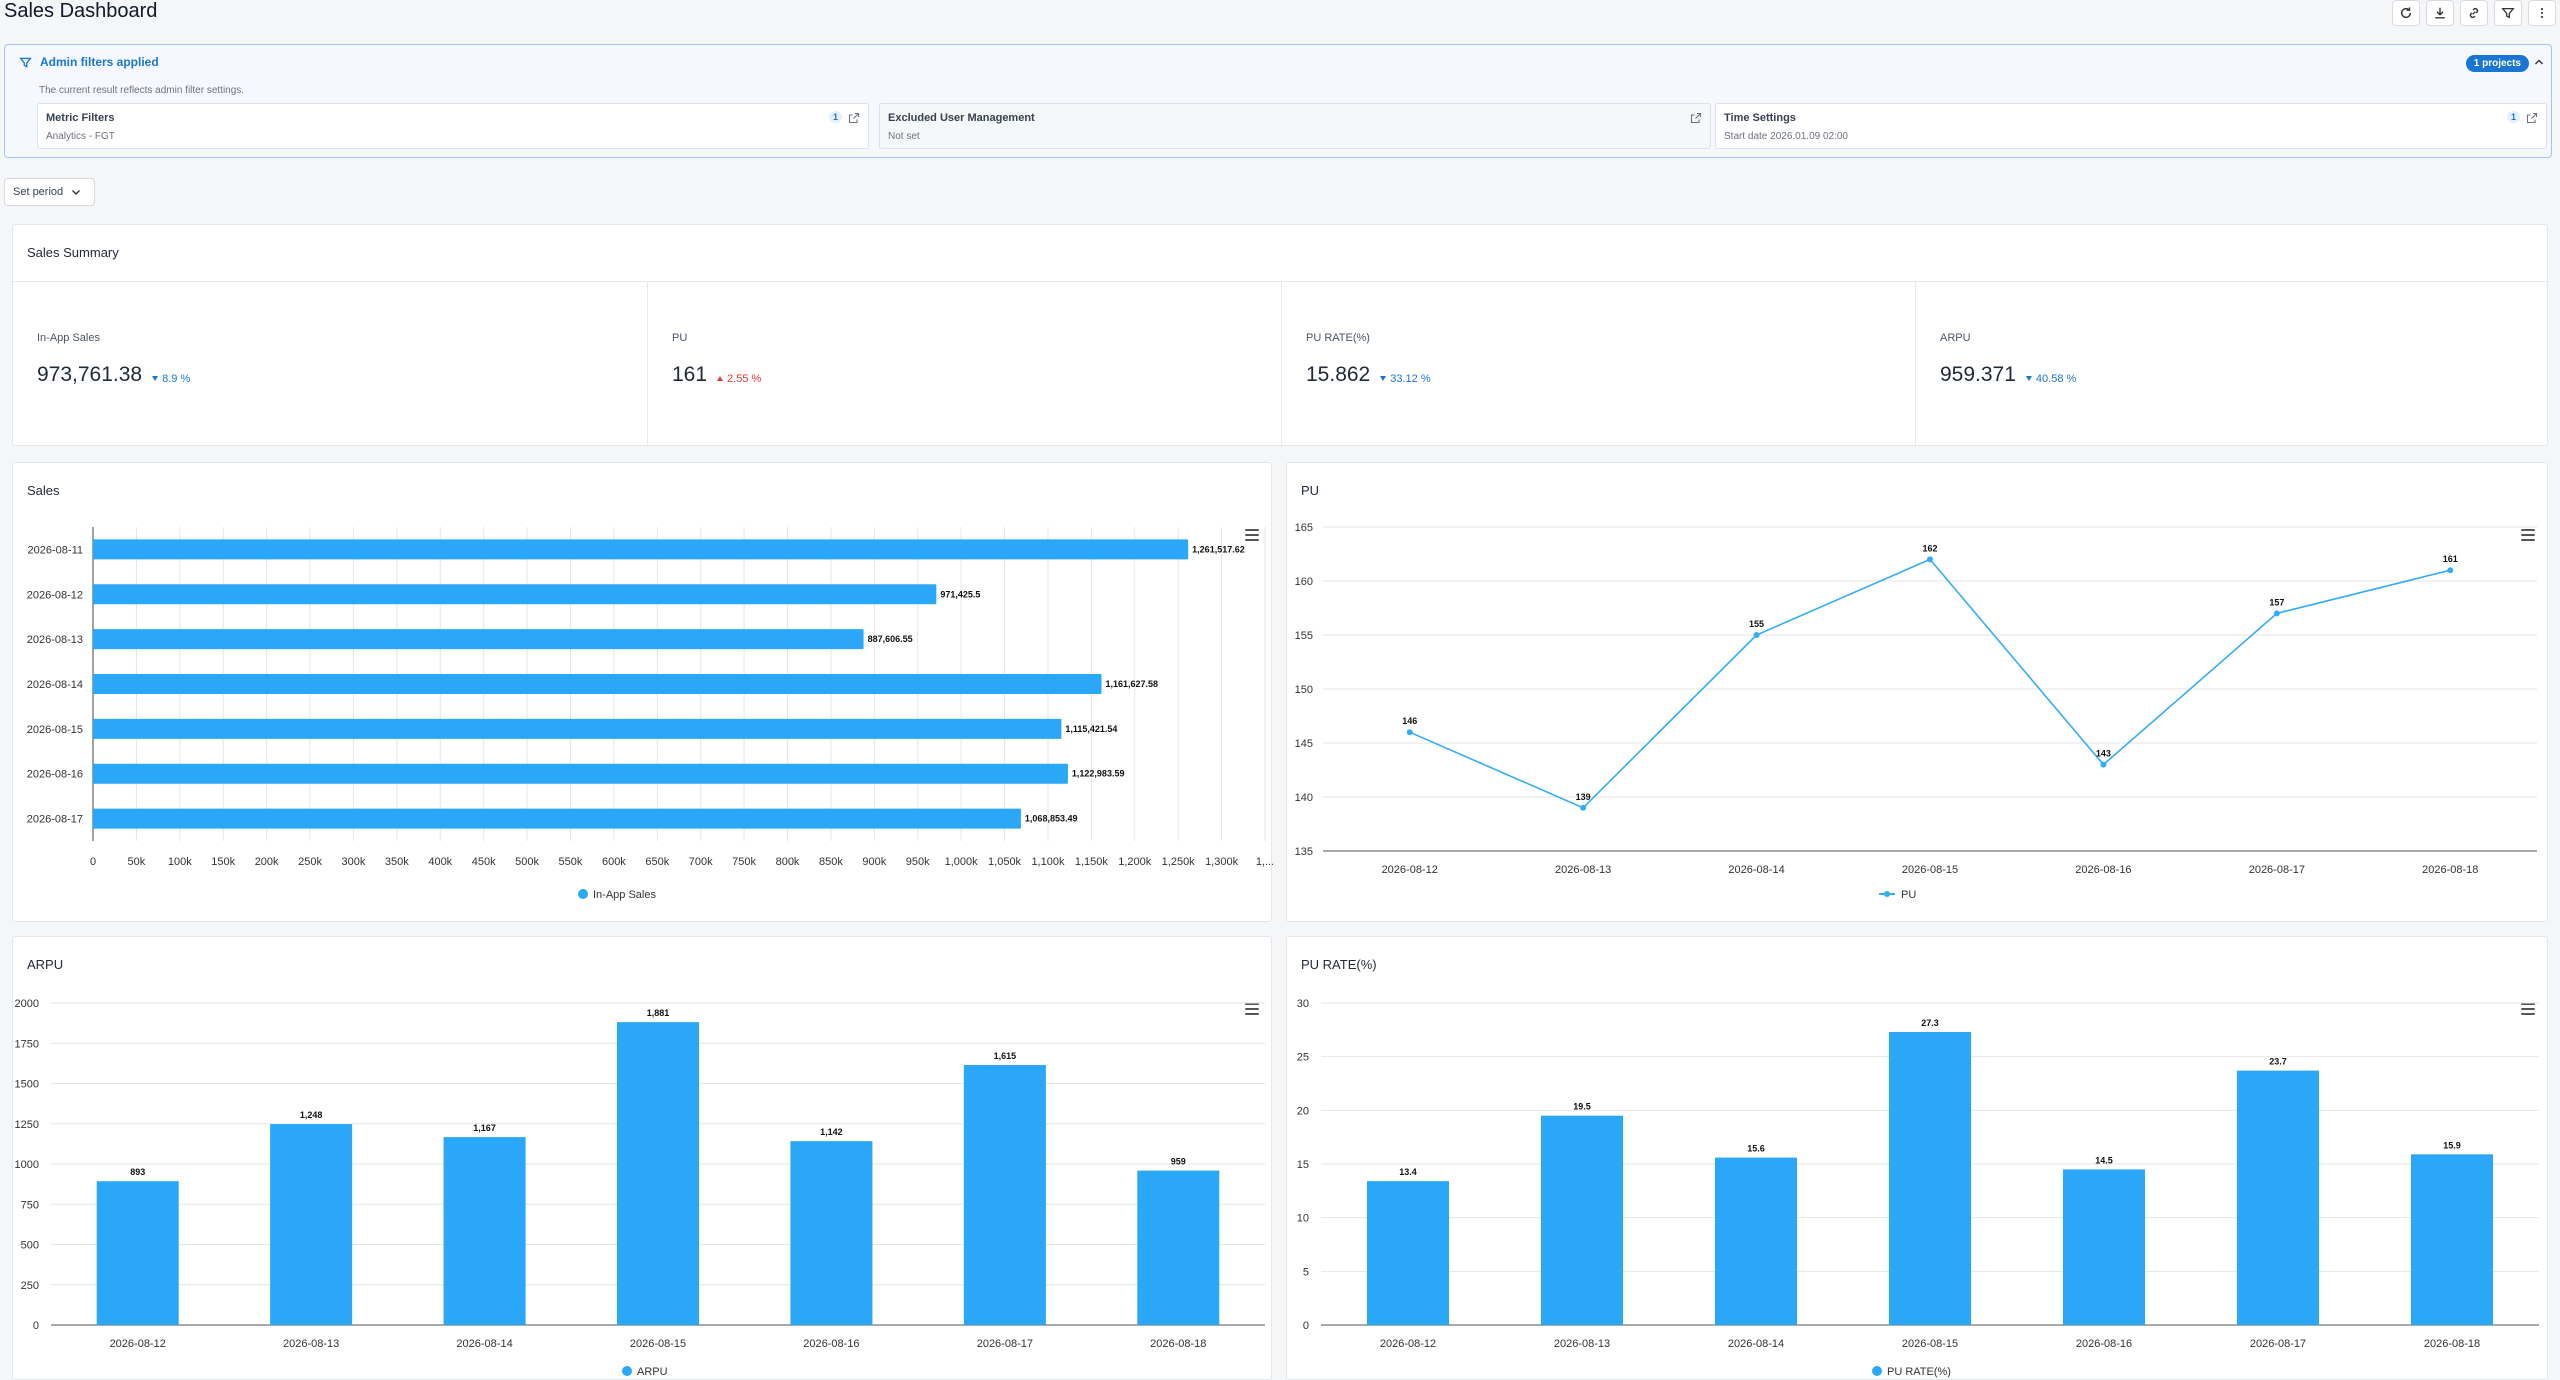 This screenshot has height=1380, width=2560. What do you see at coordinates (453, 126) in the screenshot?
I see `filter-card-metric: Metric Filters Analytics - FGT 1` at bounding box center [453, 126].